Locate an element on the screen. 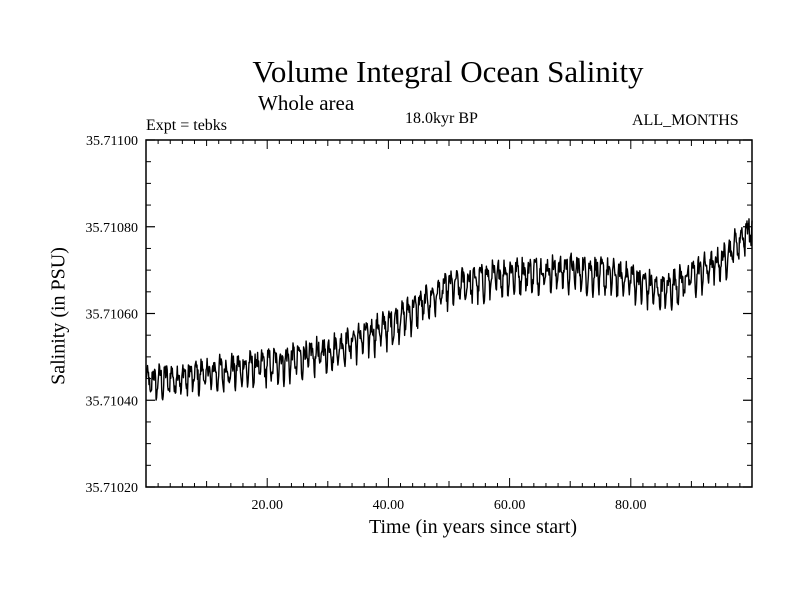 The image size is (800, 600). y-tick-label: 35.71020 is located at coordinates (112, 488).